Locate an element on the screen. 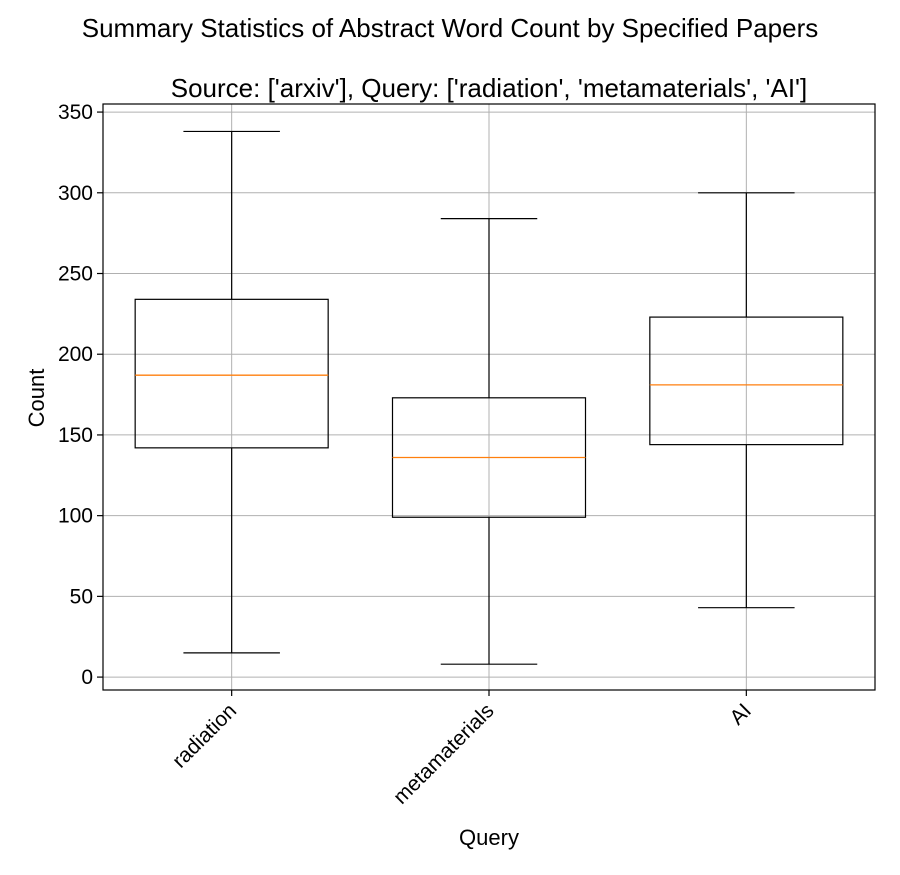 This screenshot has height=875, width=900. y-axis-label: Count is located at coordinates (36, 398).